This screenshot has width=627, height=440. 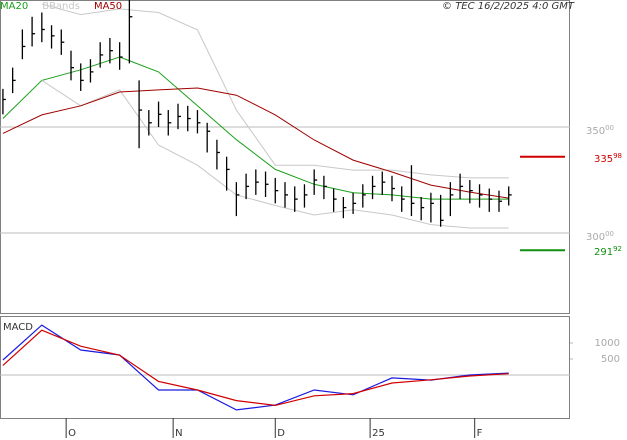 I want to click on macd-line, so click(x=255, y=368).